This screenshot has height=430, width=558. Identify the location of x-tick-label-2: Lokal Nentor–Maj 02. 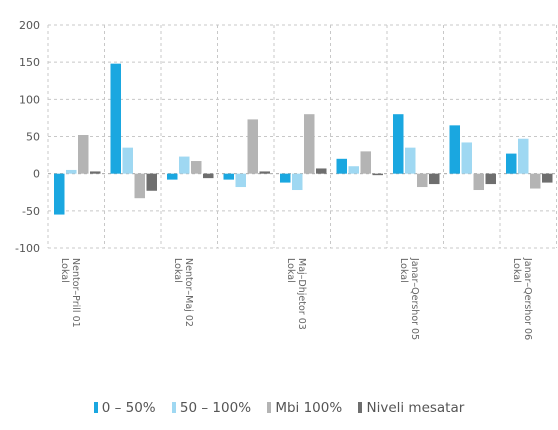
(183, 292).